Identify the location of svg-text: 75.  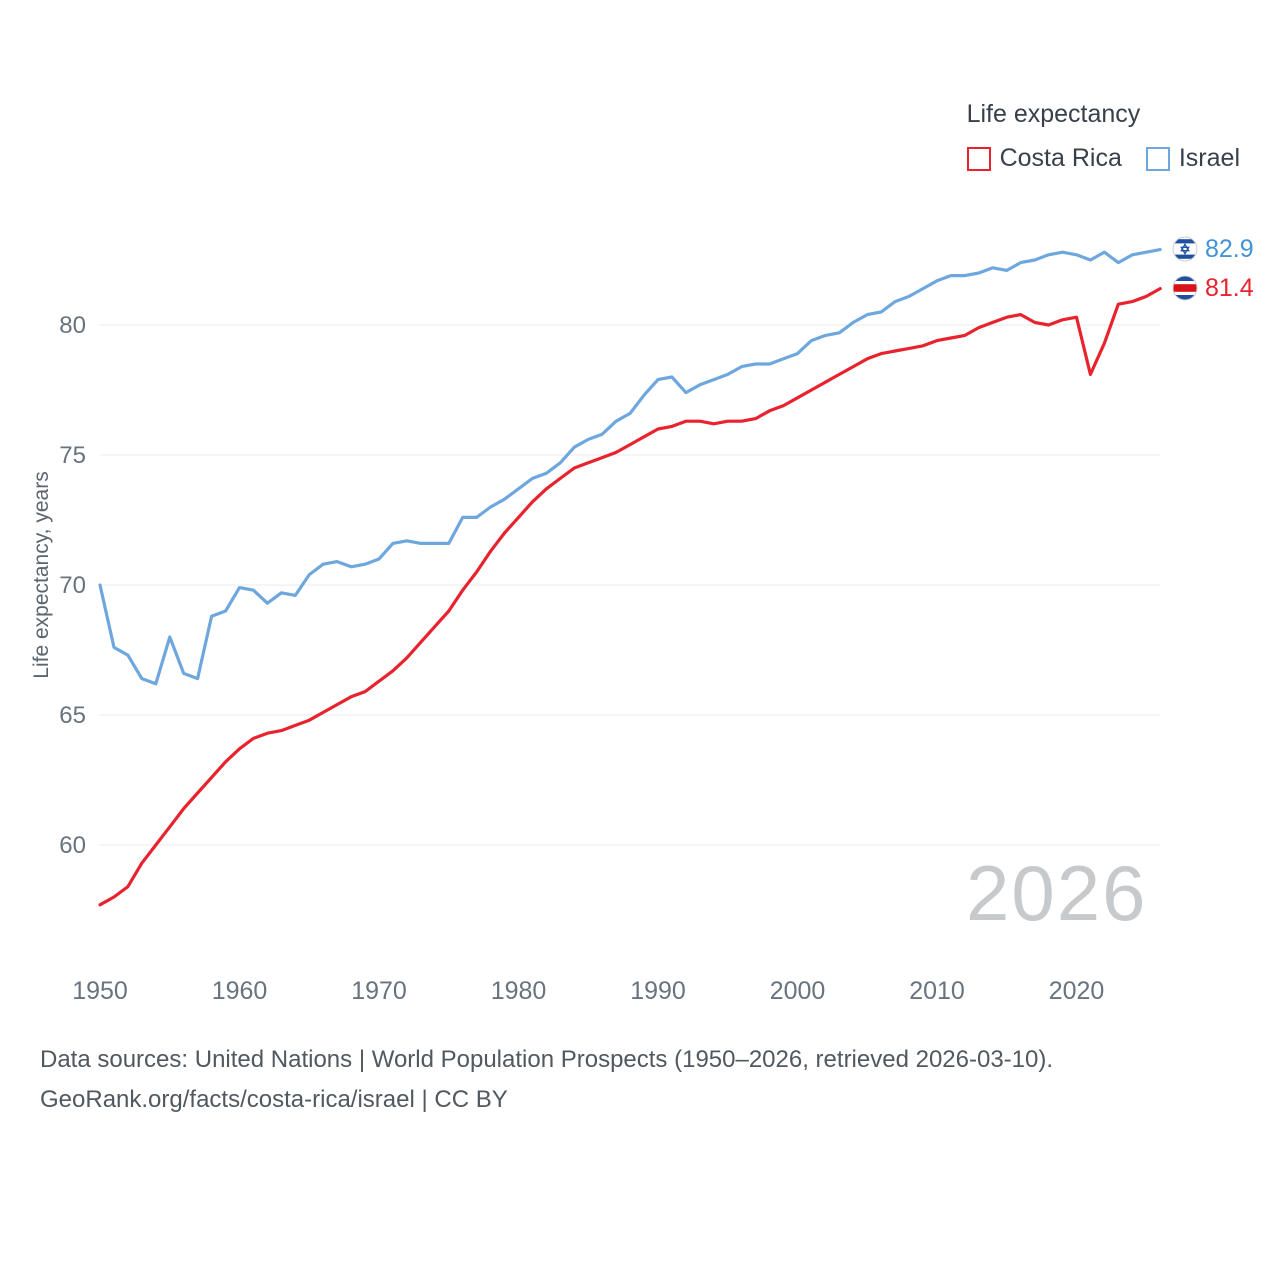
(72, 455).